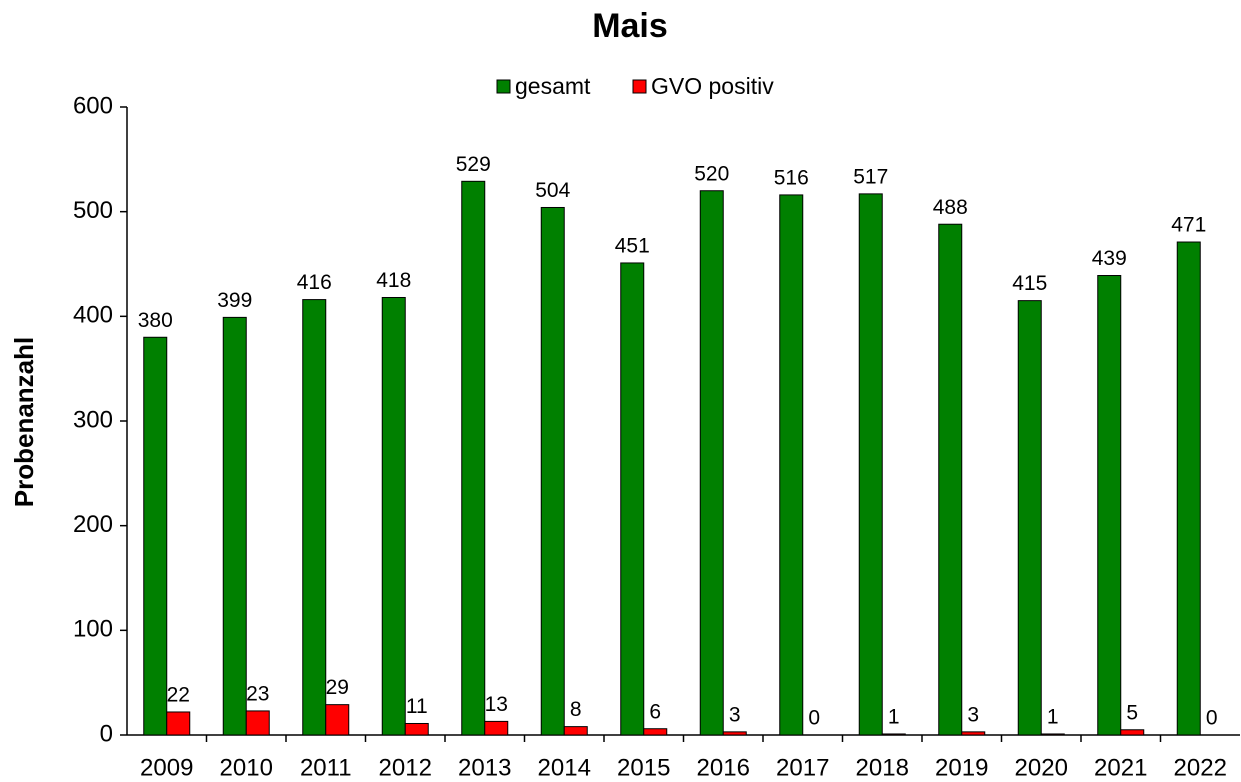 The image size is (1241, 782). Describe the element at coordinates (24, 422) in the screenshot. I see `y-axis-label: Probenanzahl` at that location.